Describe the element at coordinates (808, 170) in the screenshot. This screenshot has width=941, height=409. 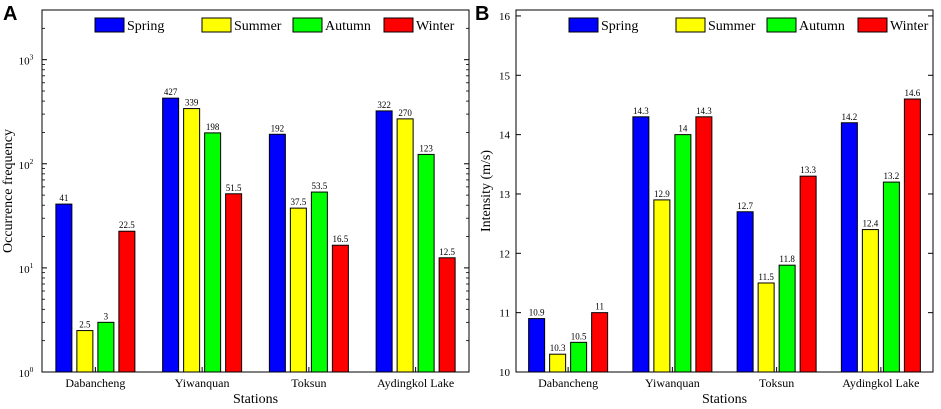
I see `data-label-winter-toksun: 13.3` at that location.